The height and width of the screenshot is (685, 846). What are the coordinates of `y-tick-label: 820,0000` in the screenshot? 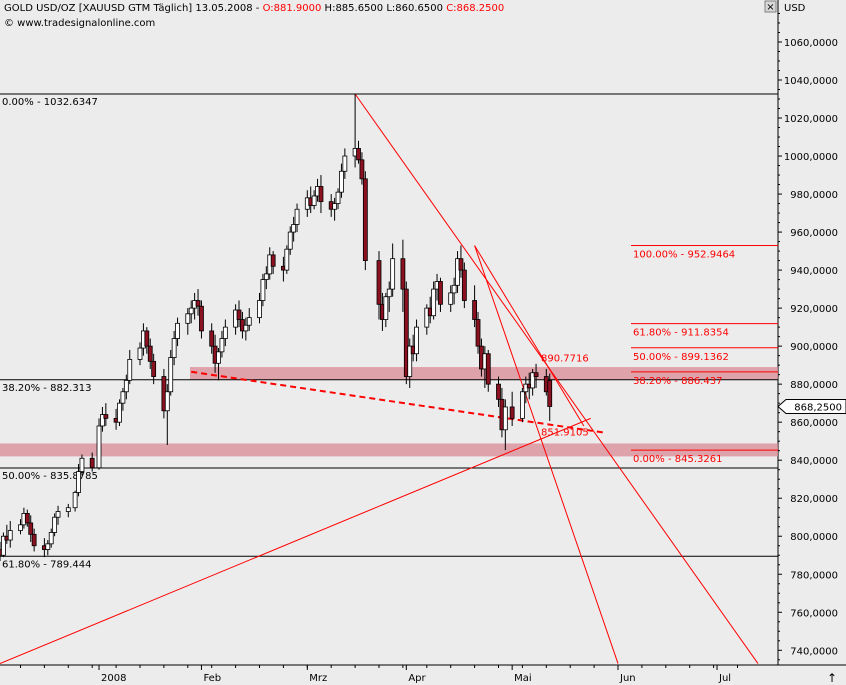 It's located at (814, 499).